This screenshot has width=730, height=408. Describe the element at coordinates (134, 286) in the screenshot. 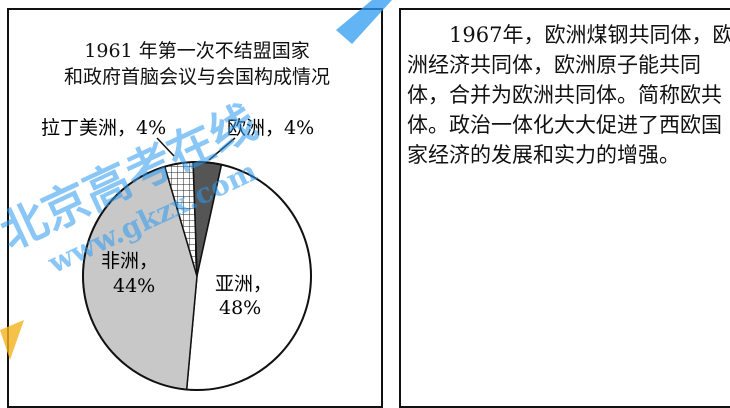

I see `label-africa-value: 44%` at that location.